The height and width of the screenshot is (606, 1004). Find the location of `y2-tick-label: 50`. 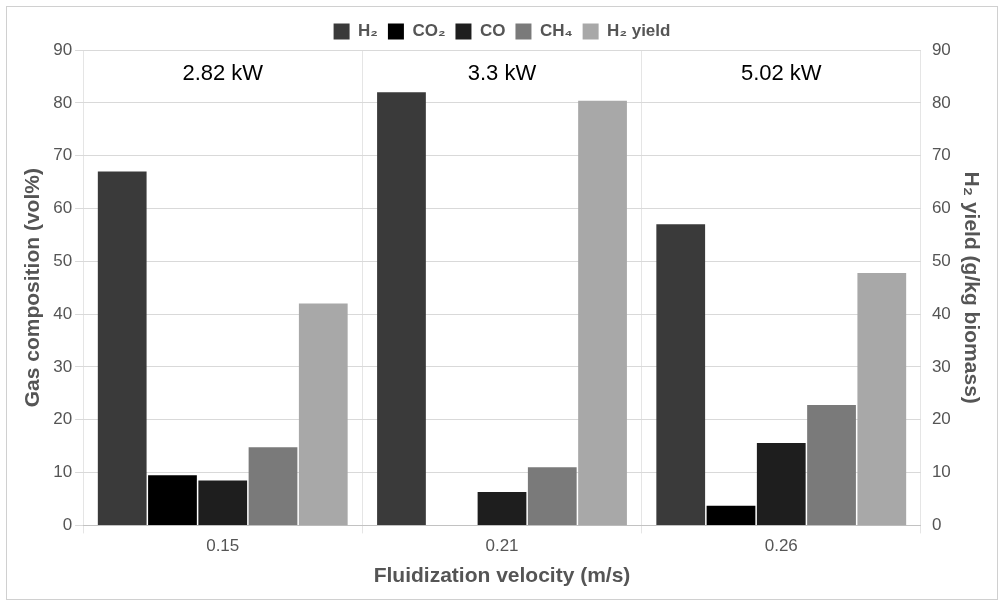

y2-tick-label: 50 is located at coordinates (941, 260).